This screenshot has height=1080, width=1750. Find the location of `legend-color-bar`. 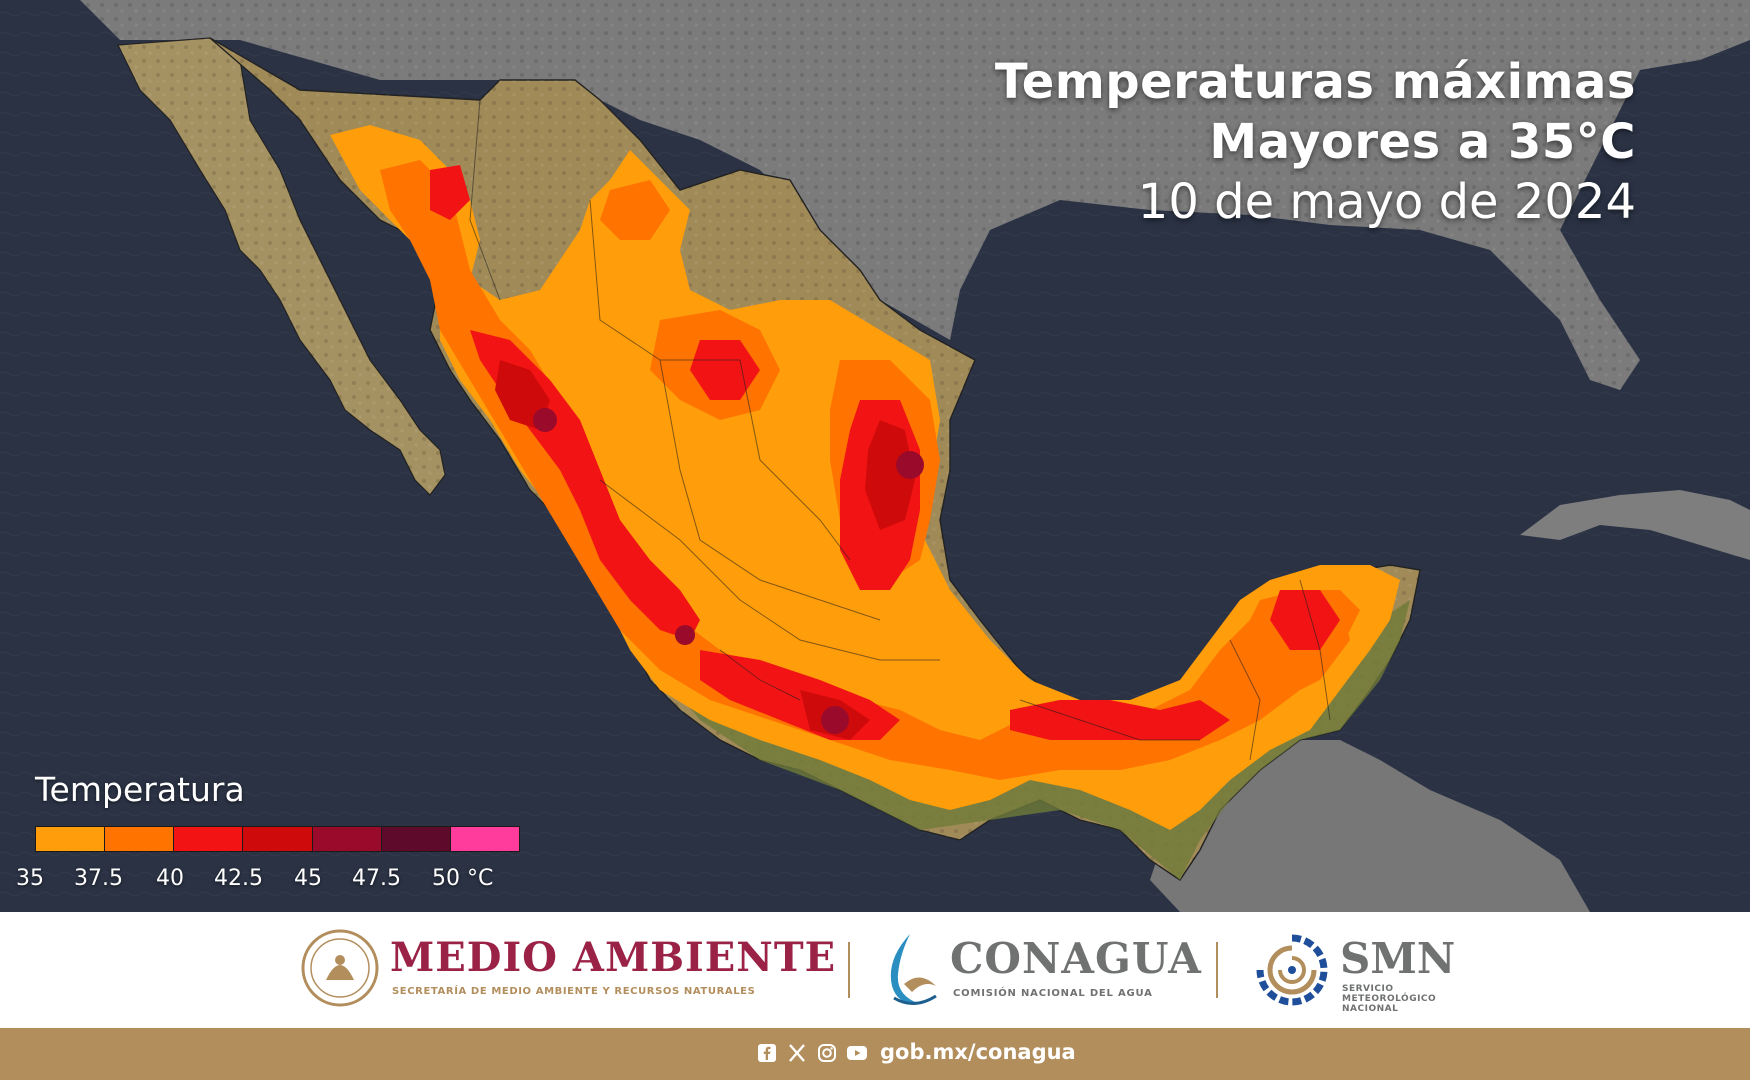

legend-color-bar is located at coordinates (277, 839).